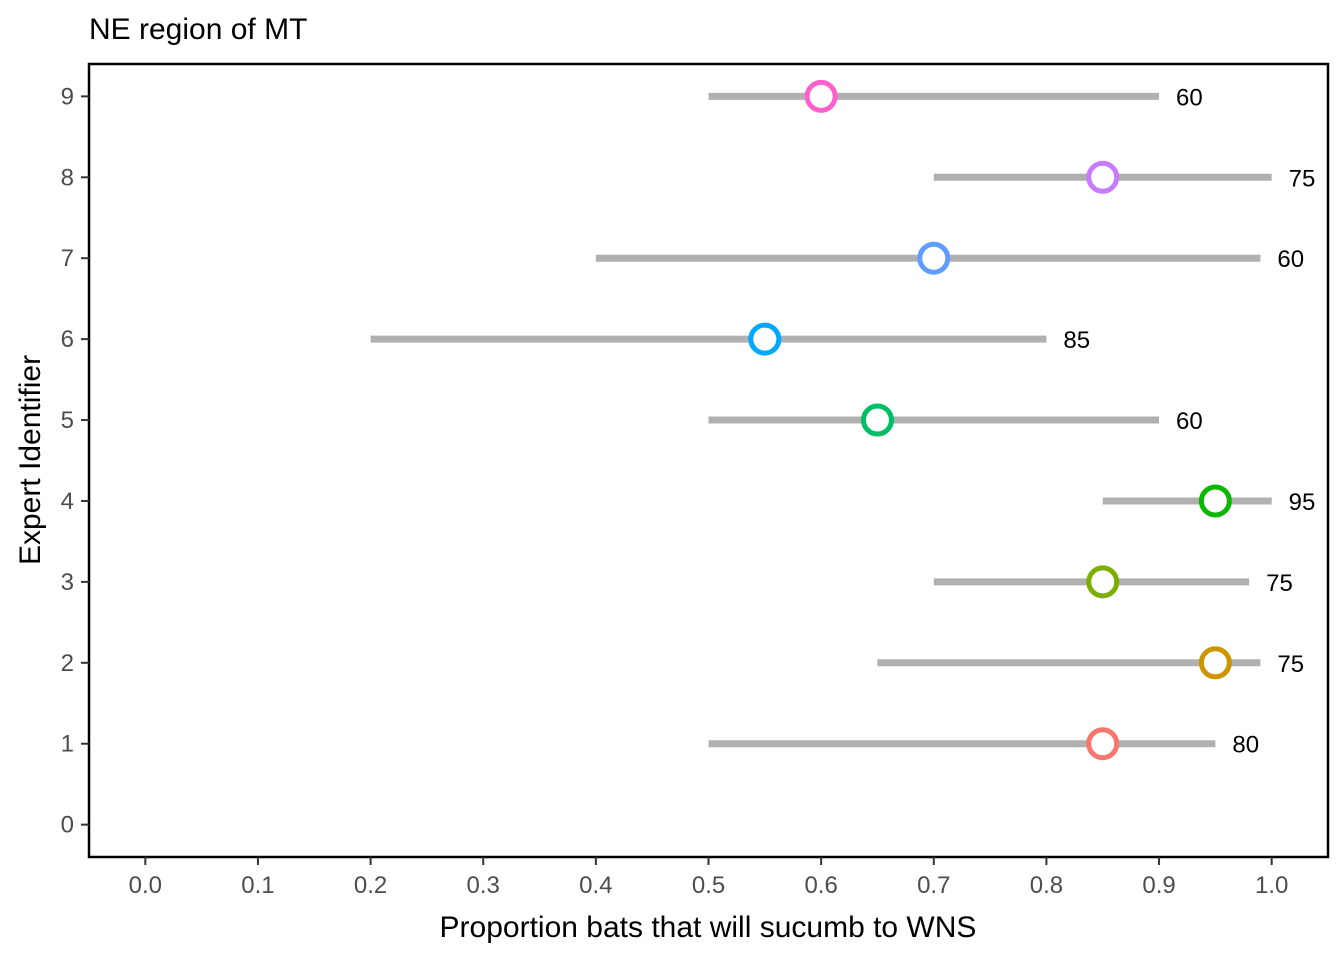 Image resolution: width=1344 pixels, height=960 pixels. Describe the element at coordinates (1158, 885) in the screenshot. I see `x-tick-label: 0.9` at that location.